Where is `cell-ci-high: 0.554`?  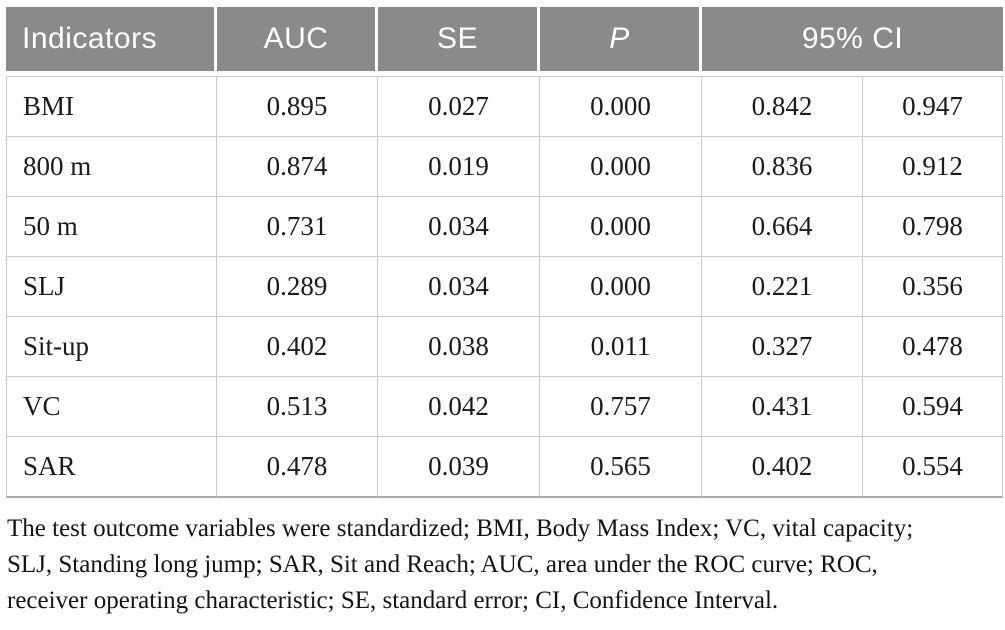
cell-ci-high: 0.554 is located at coordinates (933, 467).